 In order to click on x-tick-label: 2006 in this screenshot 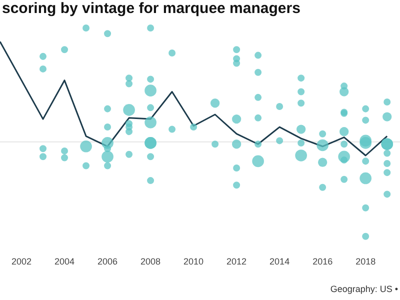, I will do `click(108, 261)`.